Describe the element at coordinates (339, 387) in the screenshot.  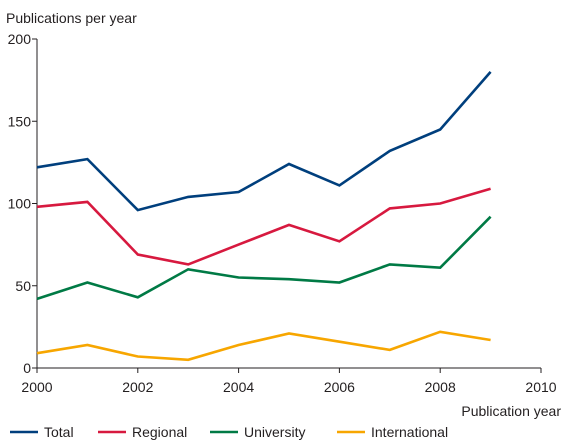
I see `x-tick-label: 2006` at that location.